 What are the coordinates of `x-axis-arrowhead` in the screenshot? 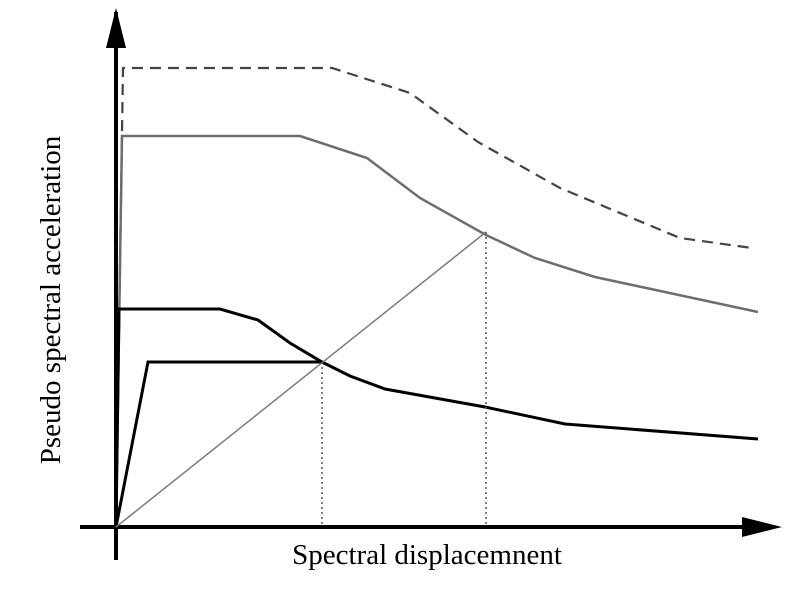 It's located at (762, 527).